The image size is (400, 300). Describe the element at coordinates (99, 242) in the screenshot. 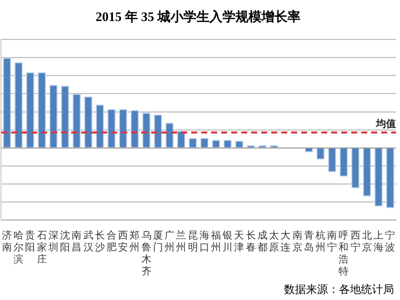

I see `x-tick-label: 长沙` at that location.